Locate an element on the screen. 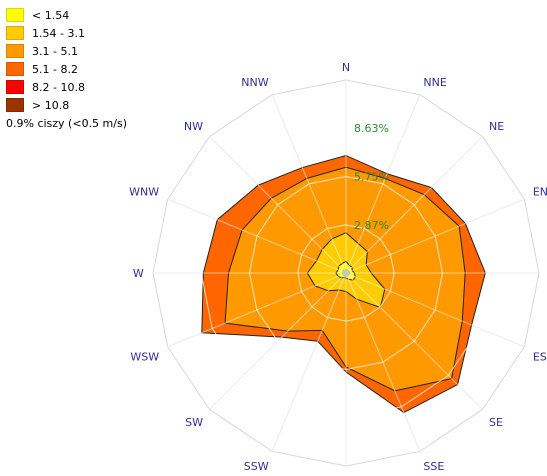 Image resolution: width=547 pixels, height=476 pixels. legend-label: 3.1 - 5.1 is located at coordinates (55, 51).